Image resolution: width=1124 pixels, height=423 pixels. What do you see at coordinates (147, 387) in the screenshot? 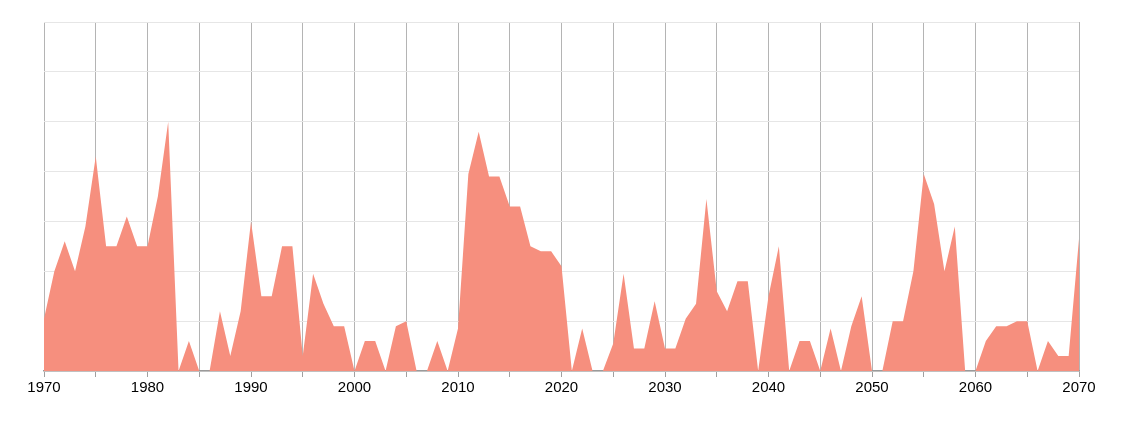
I see `x-tick-label: 1980` at bounding box center [147, 387].